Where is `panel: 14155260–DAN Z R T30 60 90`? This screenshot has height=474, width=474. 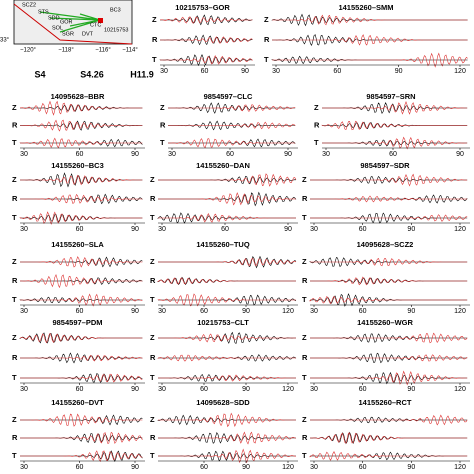 panel: 14155260–DAN Z R T30 60 90 is located at coordinates (224, 197).